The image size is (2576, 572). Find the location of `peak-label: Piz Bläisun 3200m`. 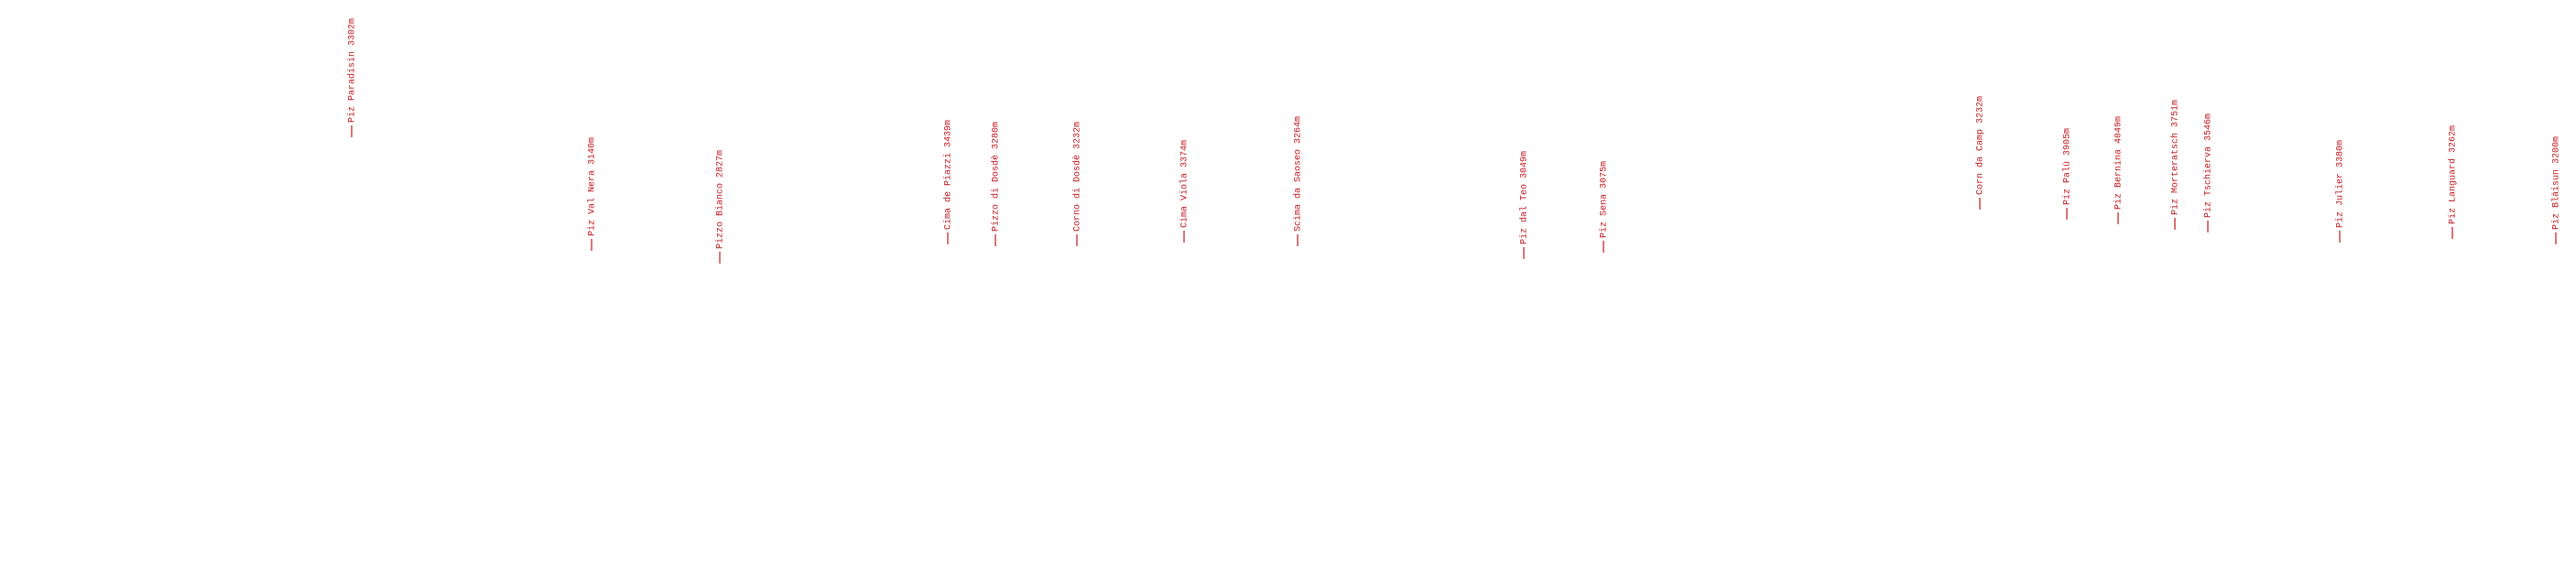

peak-label: Piz Bläisun 3200m is located at coordinates (2556, 190).